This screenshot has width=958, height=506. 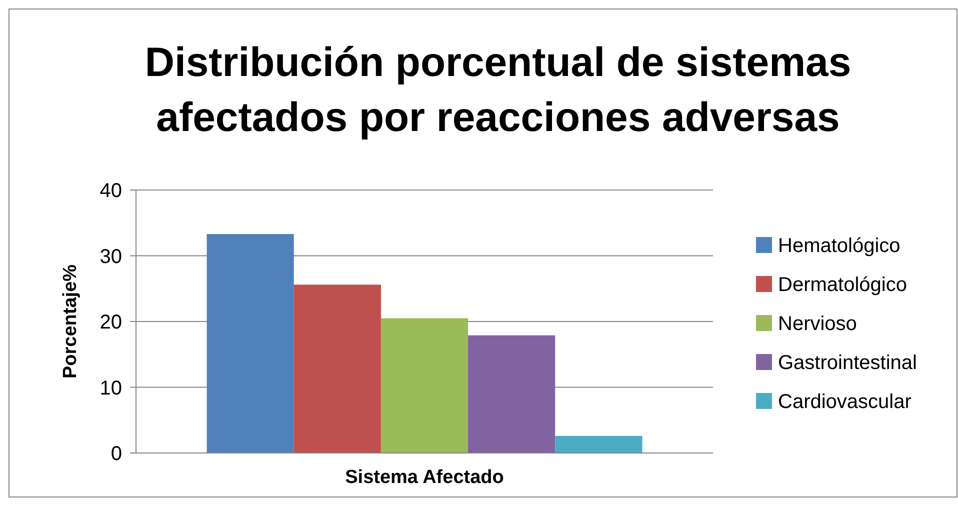 What do you see at coordinates (116, 454) in the screenshot?
I see `y-tick-label: 0` at bounding box center [116, 454].